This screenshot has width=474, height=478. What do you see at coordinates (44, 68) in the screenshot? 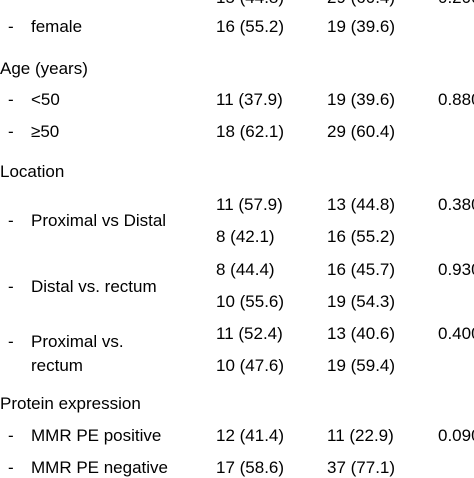
I see `section-header-age: Age (years)` at bounding box center [44, 68].